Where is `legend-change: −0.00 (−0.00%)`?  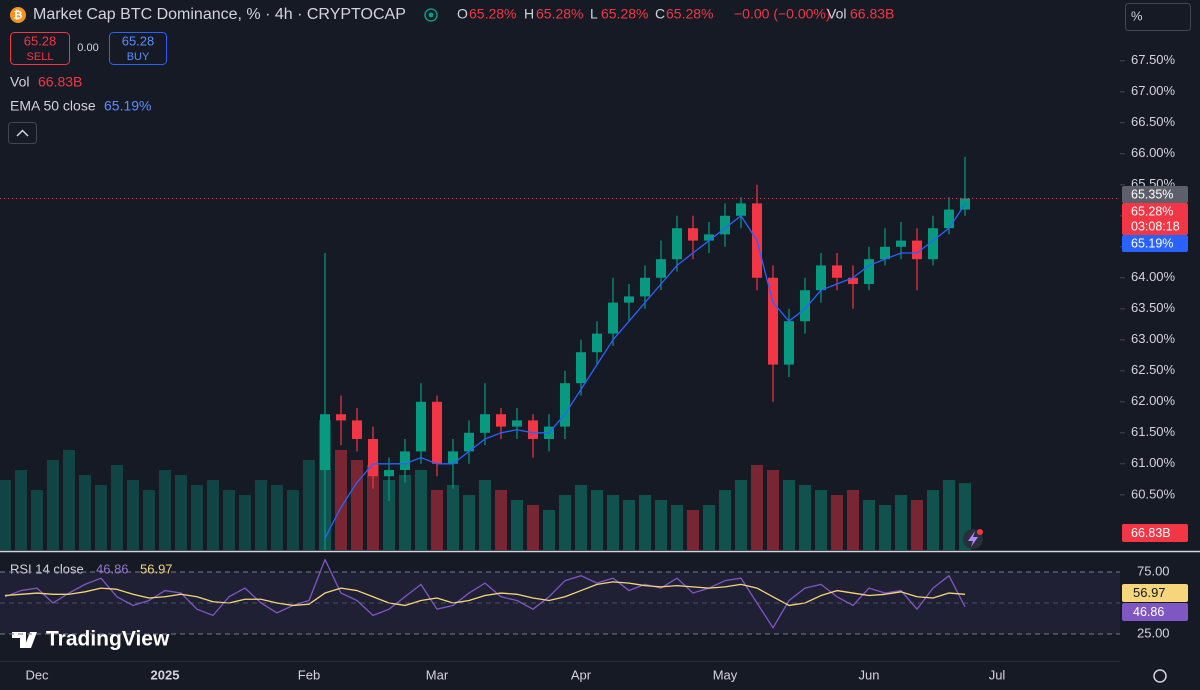 legend-change: −0.00 (−0.00%) is located at coordinates (782, 14).